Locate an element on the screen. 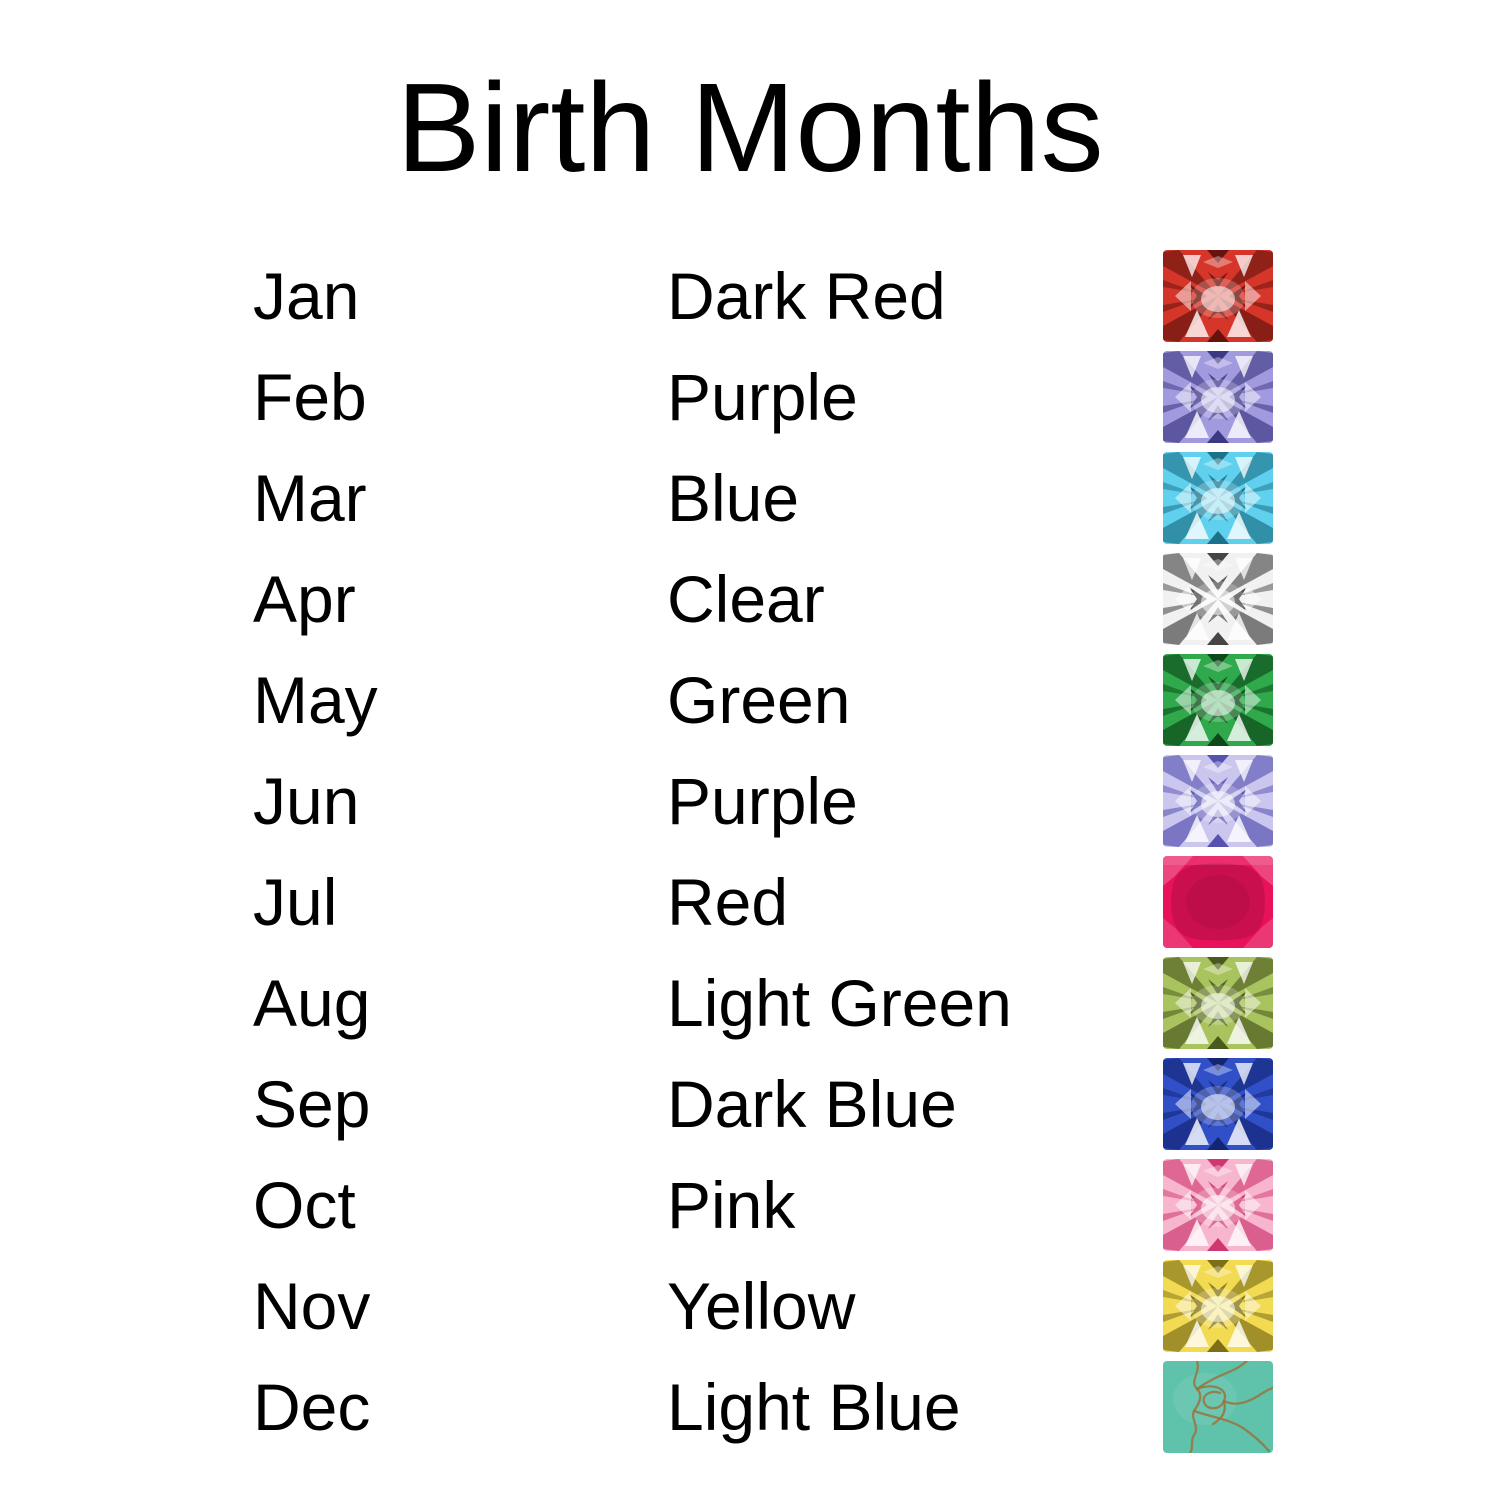 The height and width of the screenshot is (1500, 1500). color-label: Pink is located at coordinates (731, 1204).